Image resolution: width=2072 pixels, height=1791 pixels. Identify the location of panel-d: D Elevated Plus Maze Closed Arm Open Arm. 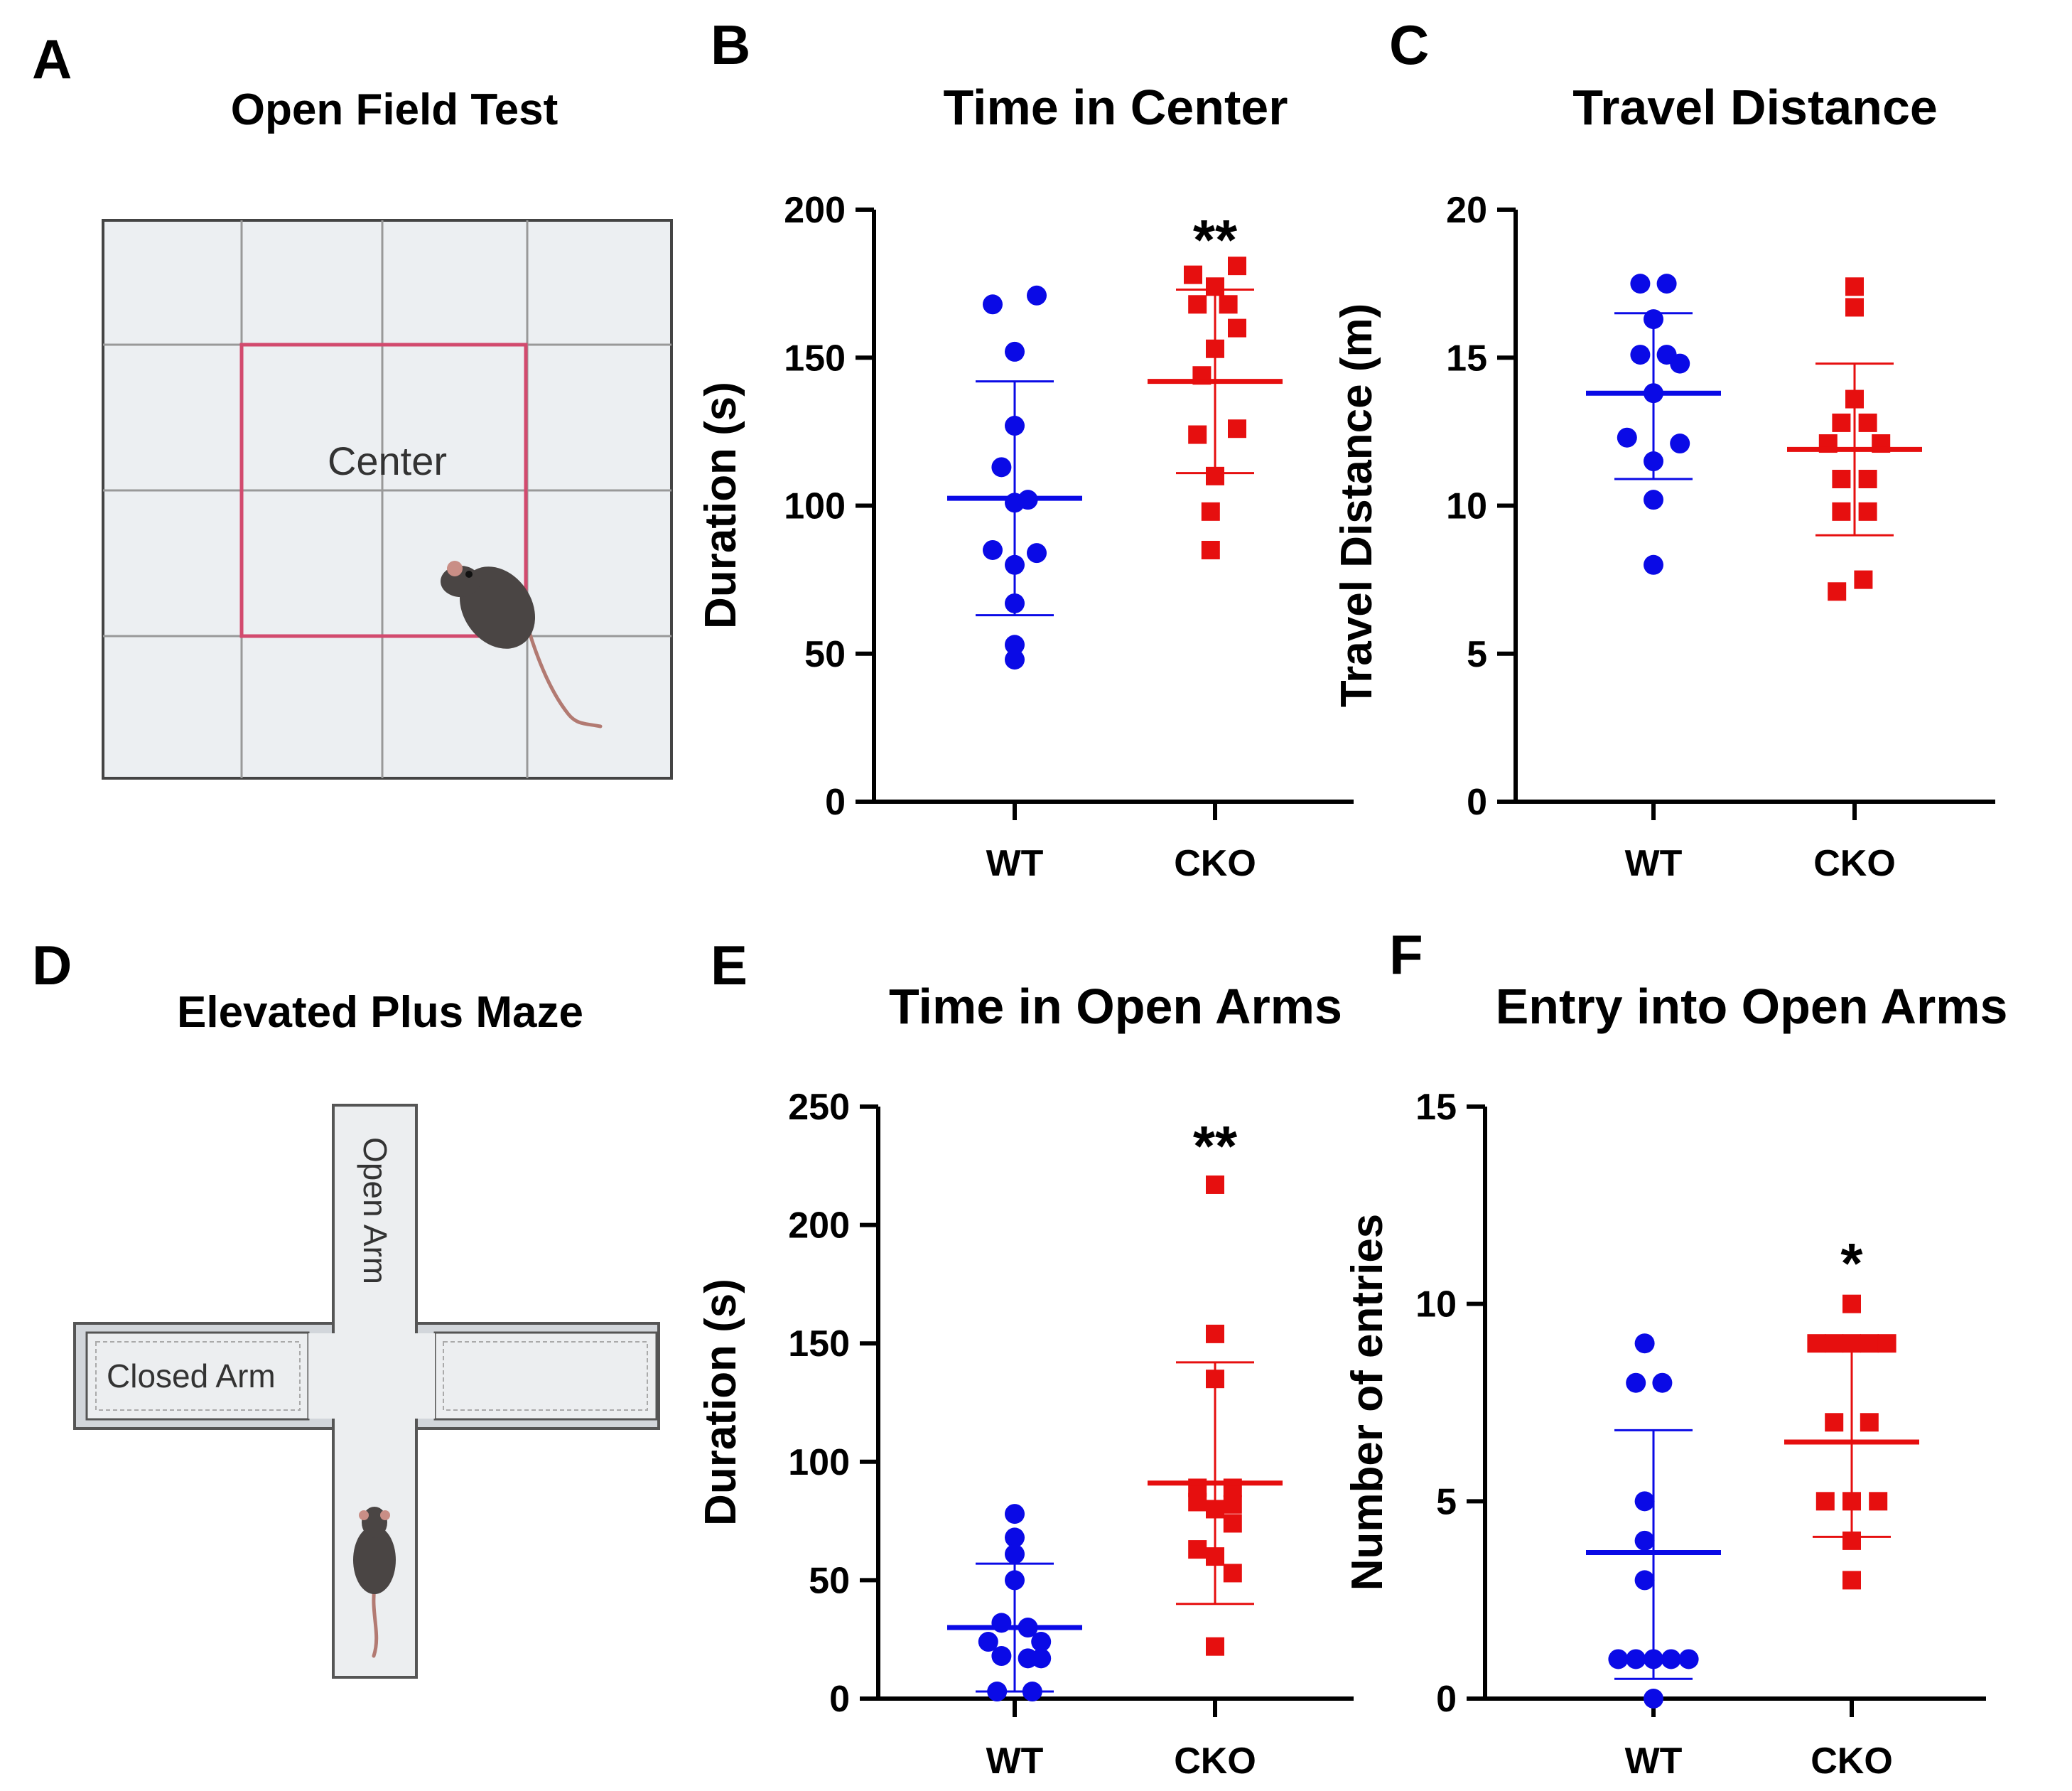
(346, 1306).